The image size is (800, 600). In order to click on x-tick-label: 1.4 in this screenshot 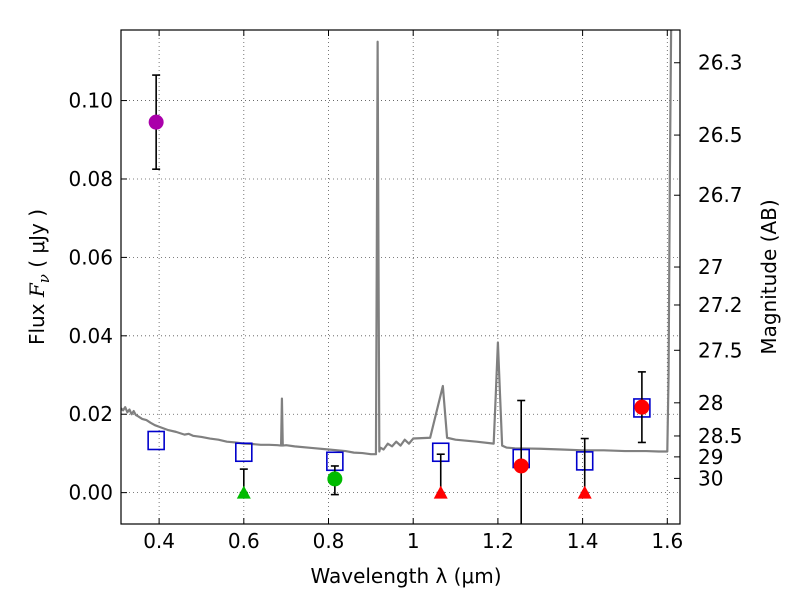, I will do `click(583, 541)`.